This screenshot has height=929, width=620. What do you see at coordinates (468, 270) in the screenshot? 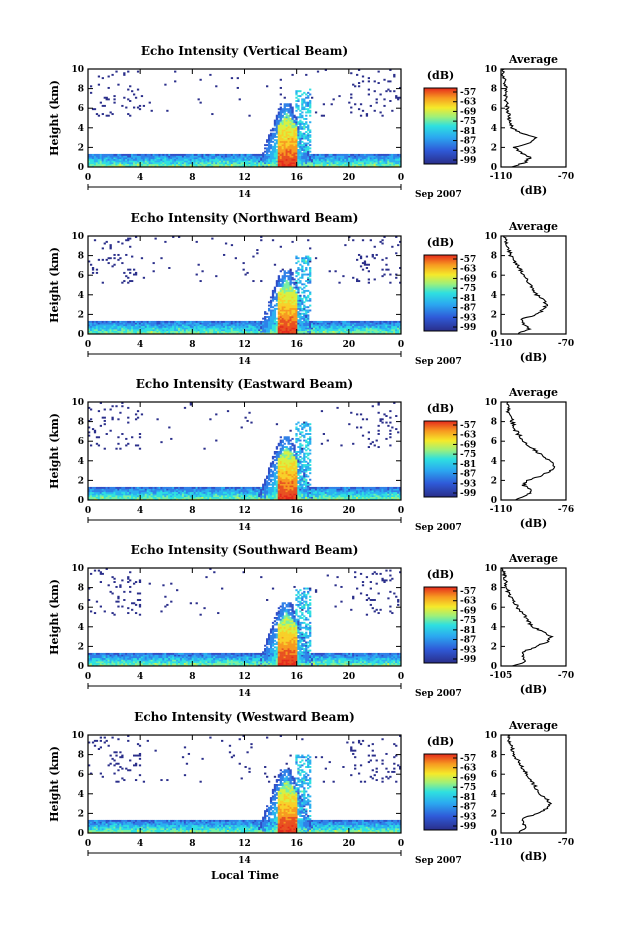
I see `colorbar-tick-label: -63` at bounding box center [468, 270].